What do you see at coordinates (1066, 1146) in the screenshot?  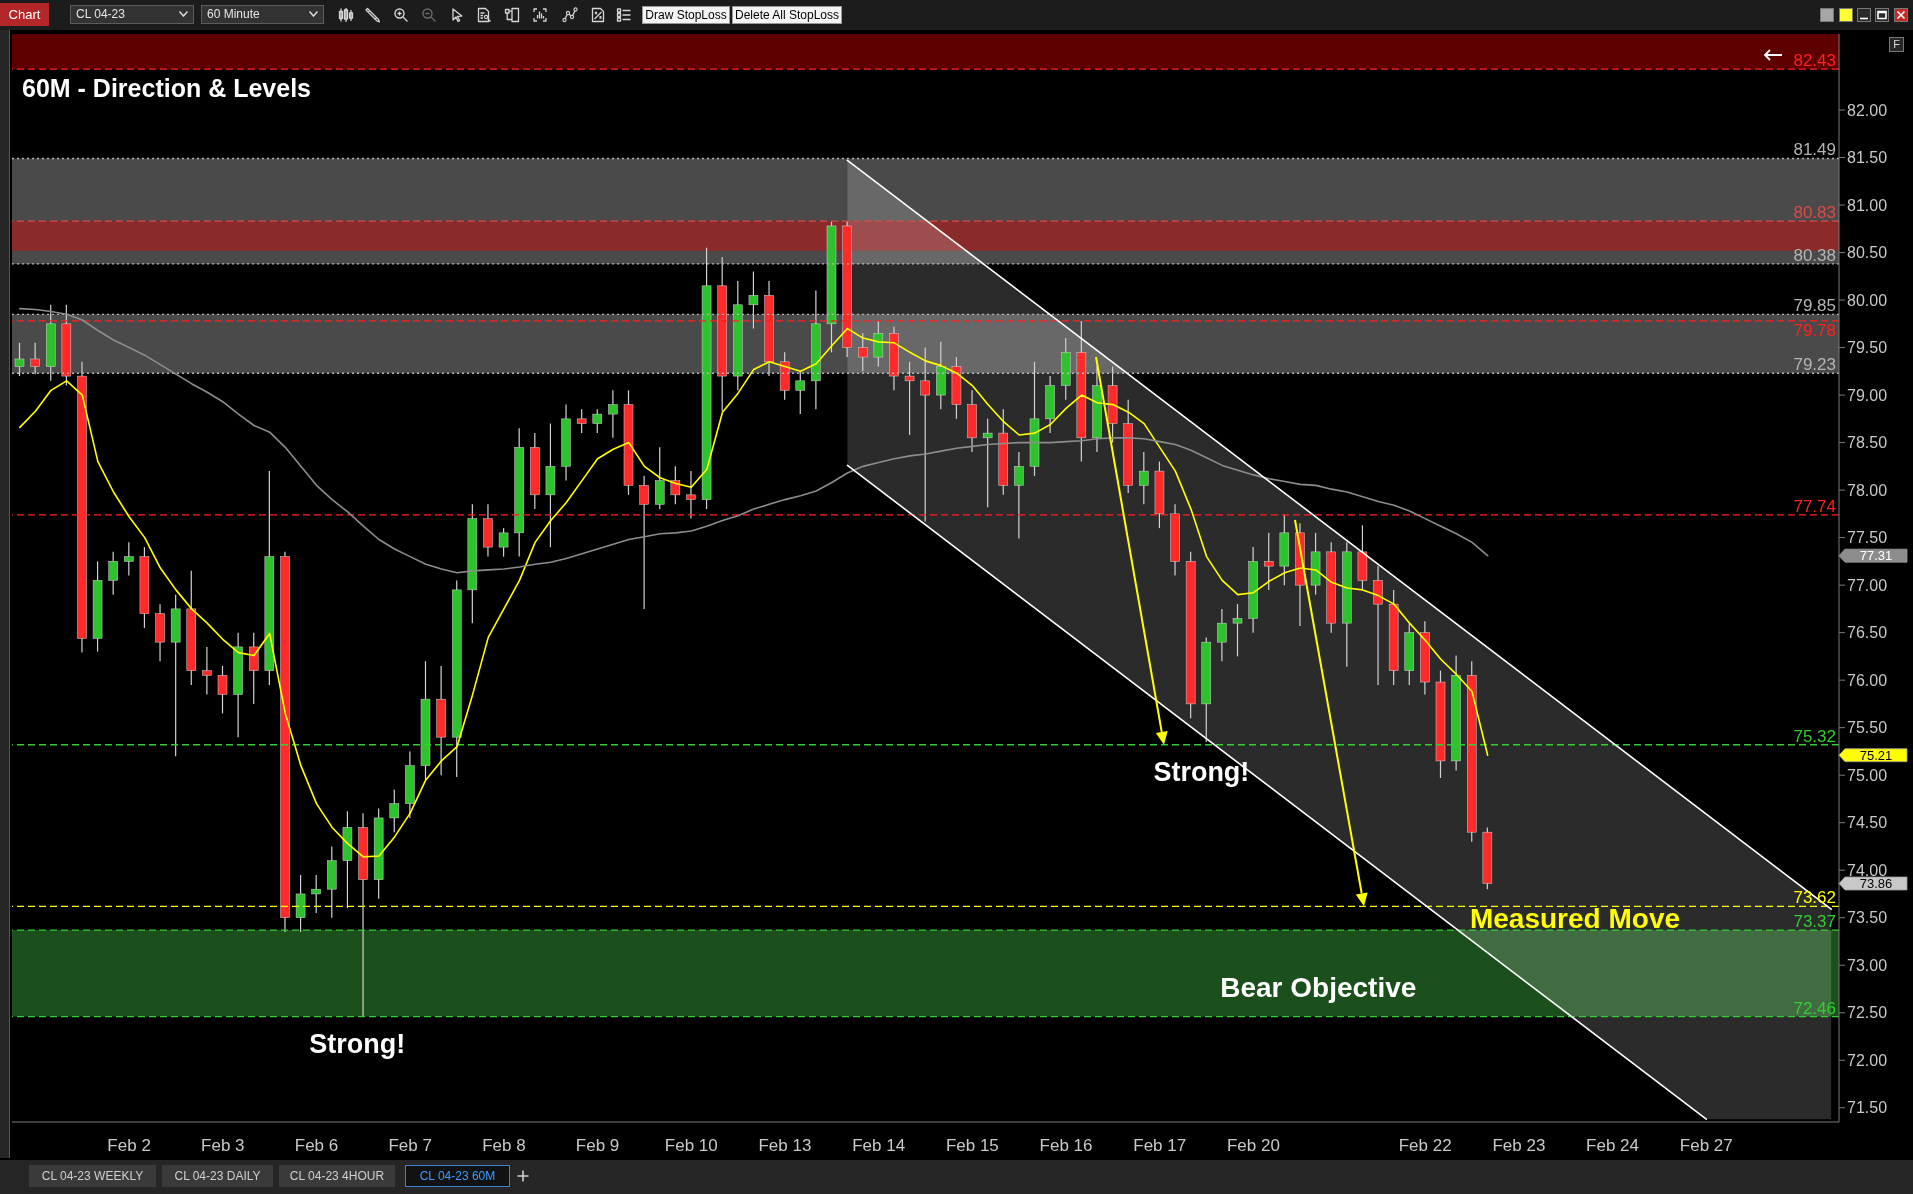 I see `x-tick-label: Feb 16` at bounding box center [1066, 1146].